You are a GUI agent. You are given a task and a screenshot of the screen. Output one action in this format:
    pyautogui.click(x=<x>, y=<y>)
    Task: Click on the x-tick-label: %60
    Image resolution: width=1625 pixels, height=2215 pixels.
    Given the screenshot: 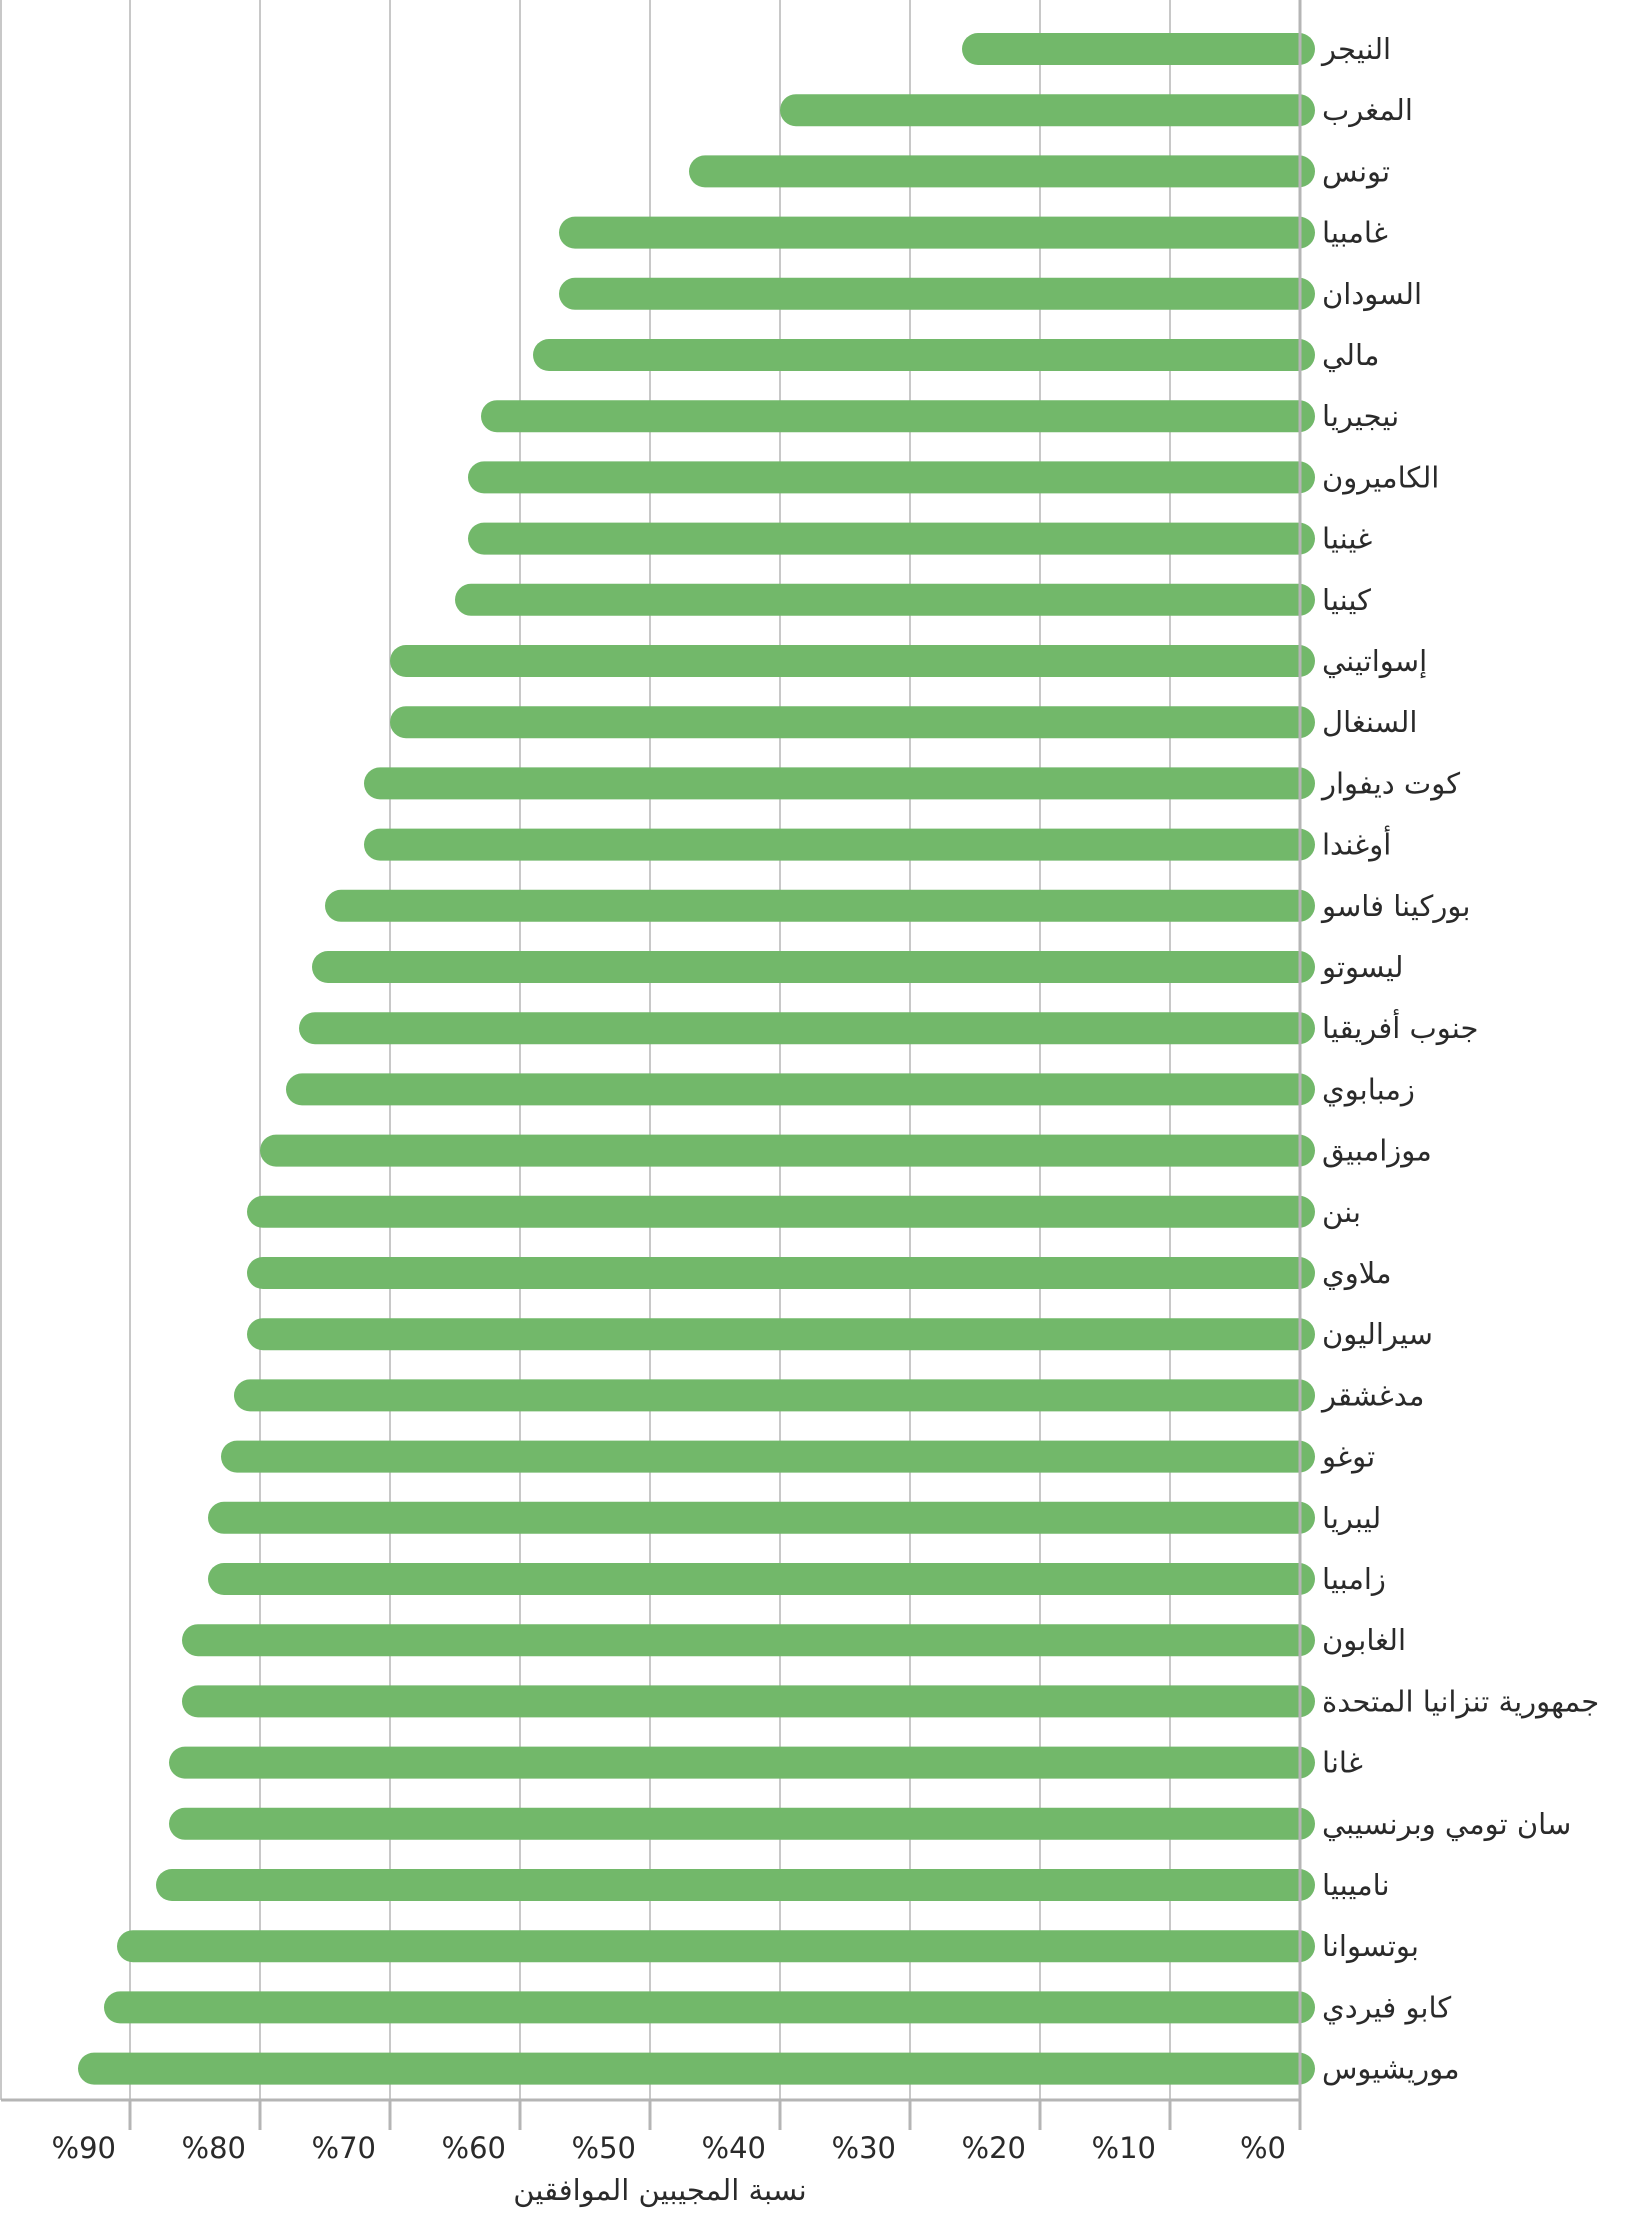 What is the action you would take?
    pyautogui.click(x=474, y=2148)
    